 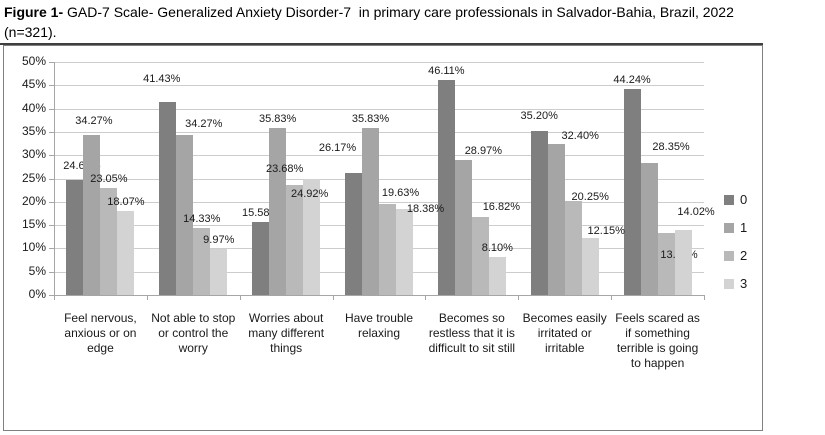 I want to click on bar-value-label: 28.35%, so click(x=671, y=146).